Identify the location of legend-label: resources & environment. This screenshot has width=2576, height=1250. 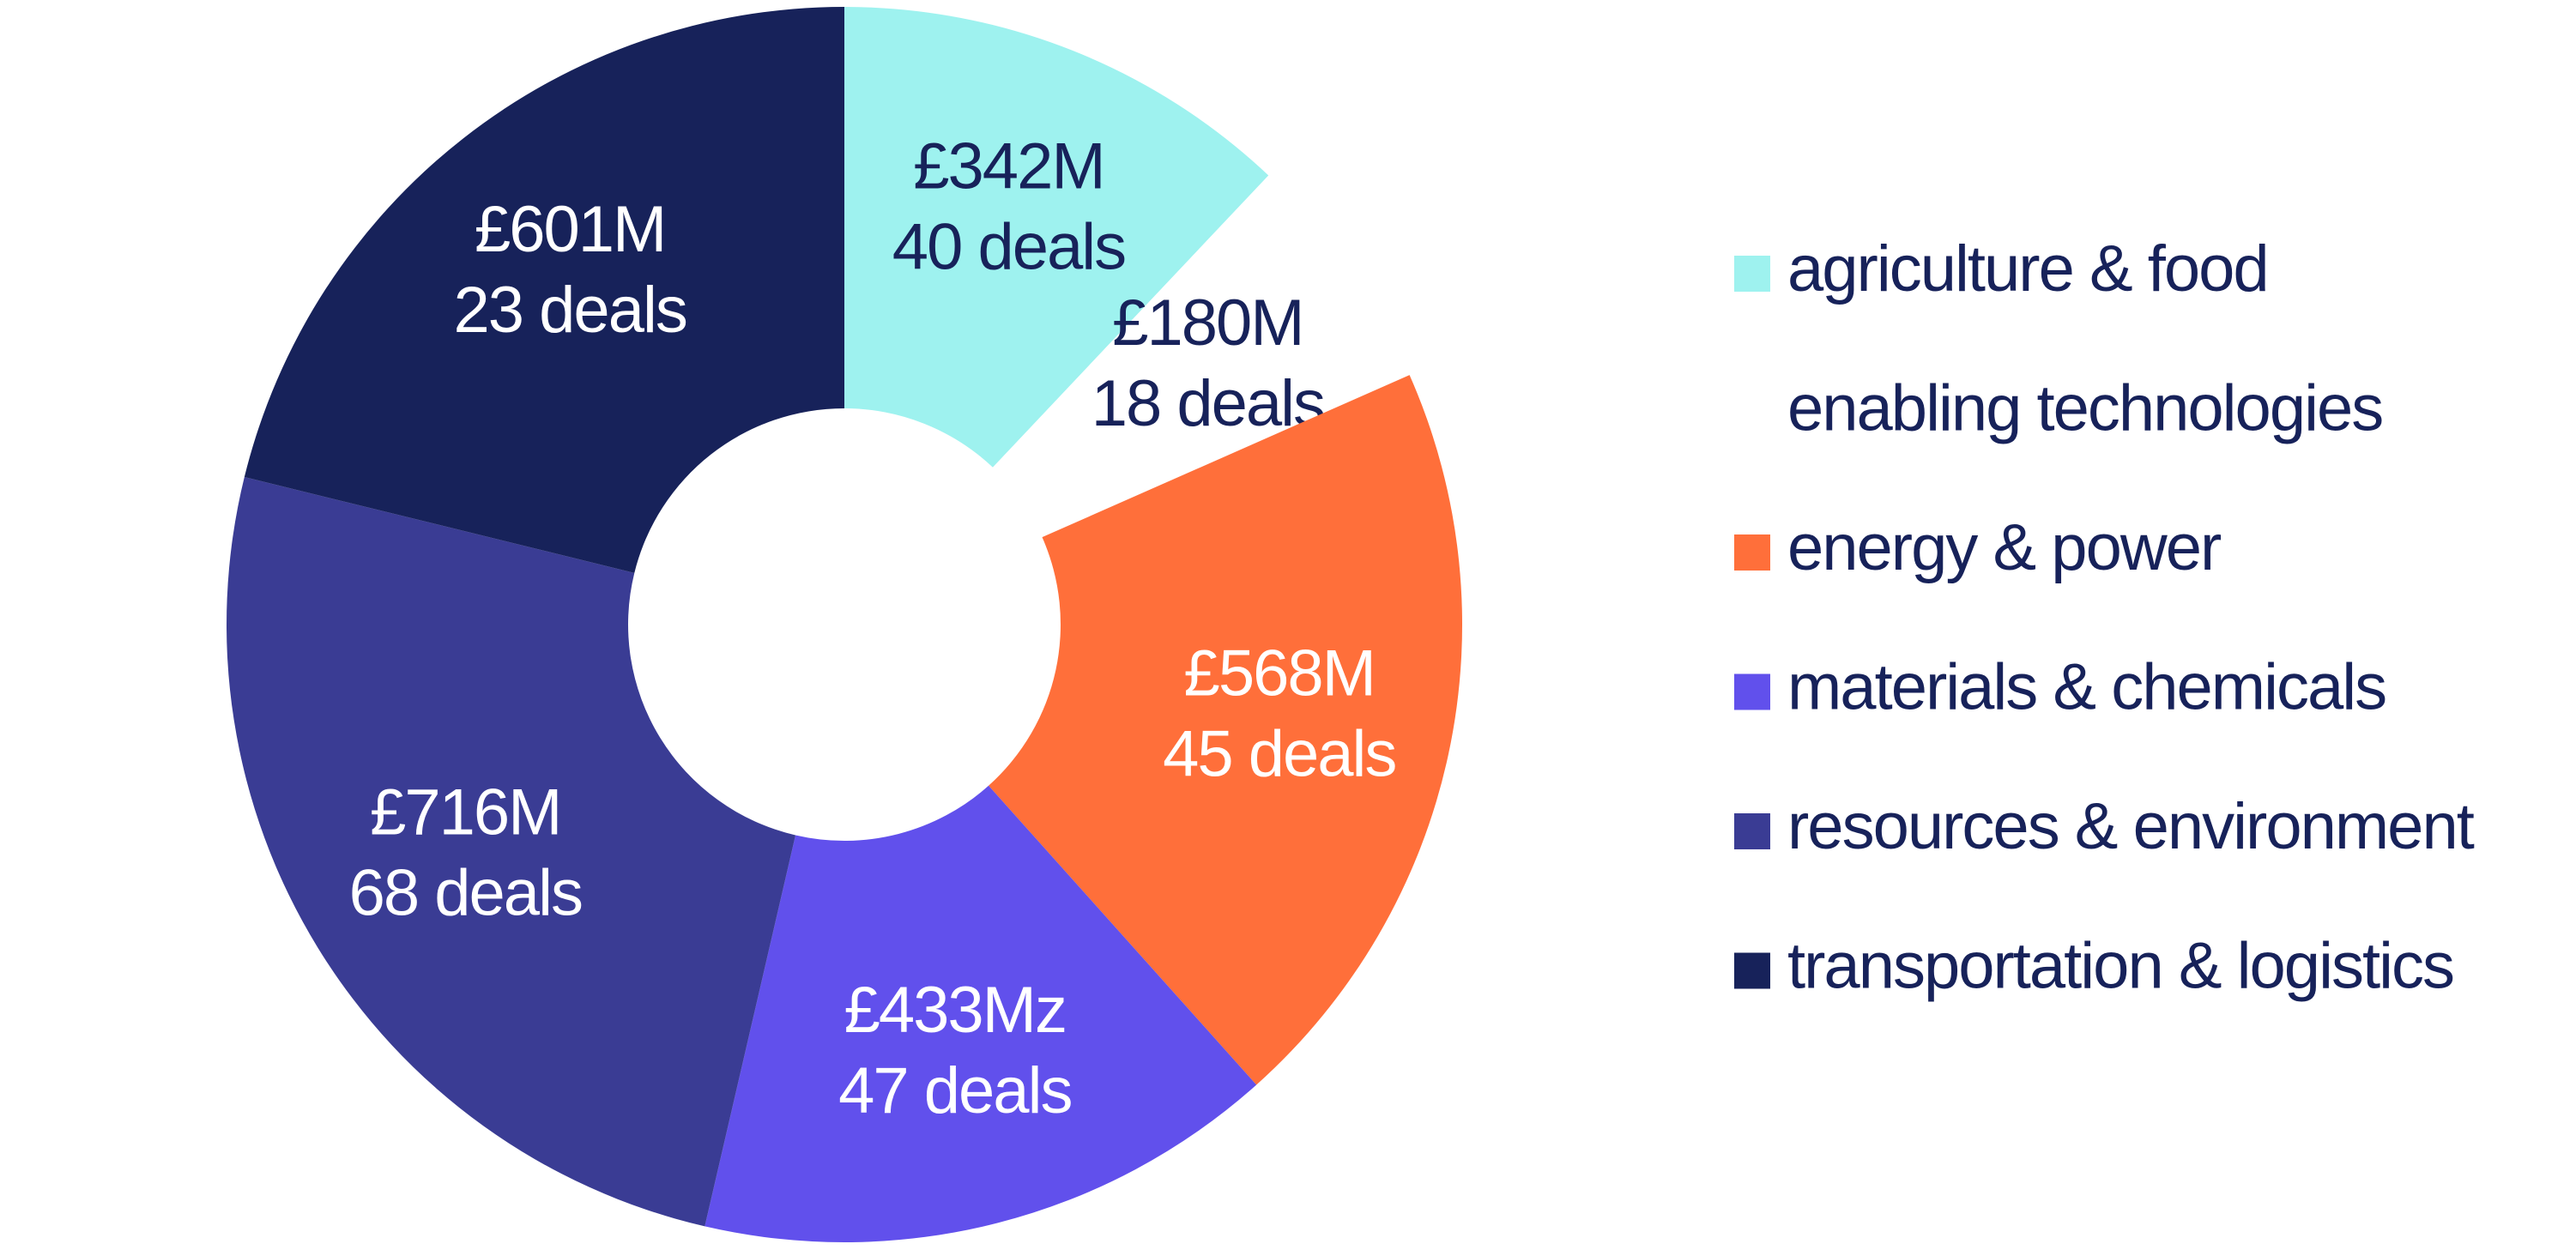
(2131, 826).